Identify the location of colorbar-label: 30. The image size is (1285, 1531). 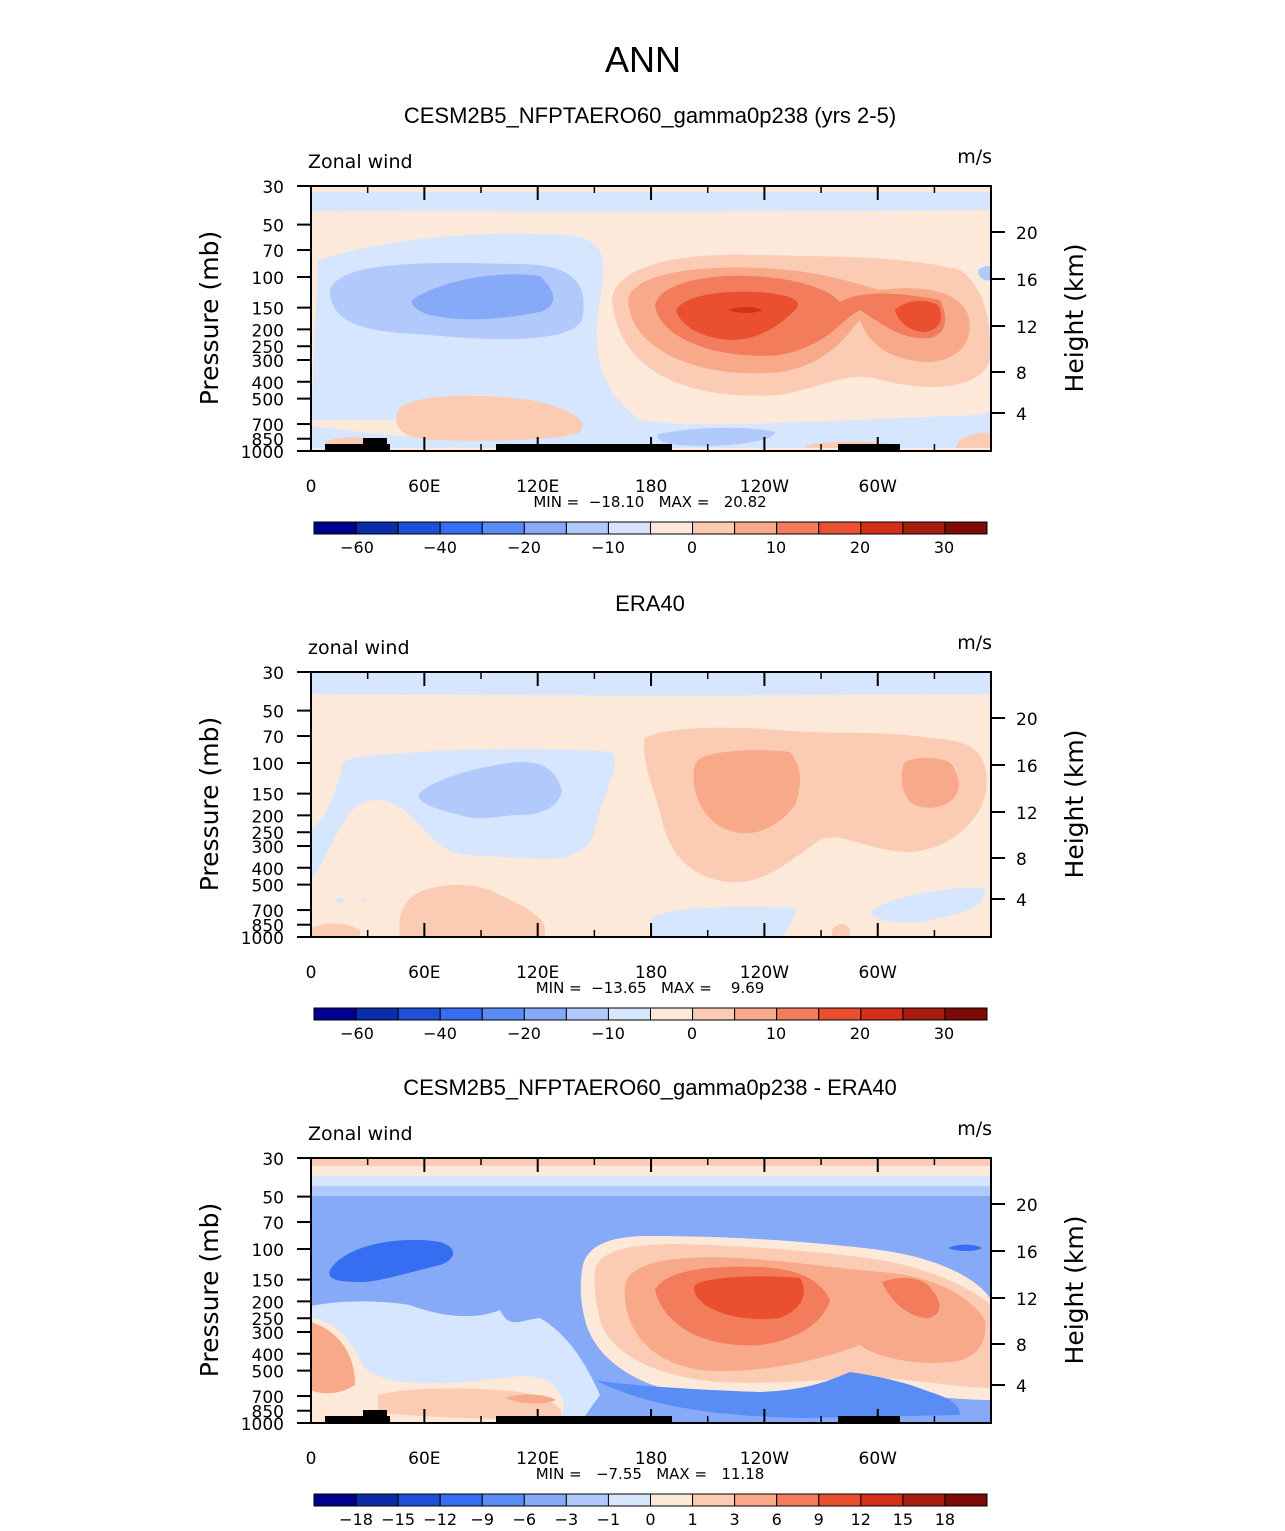
(944, 1033).